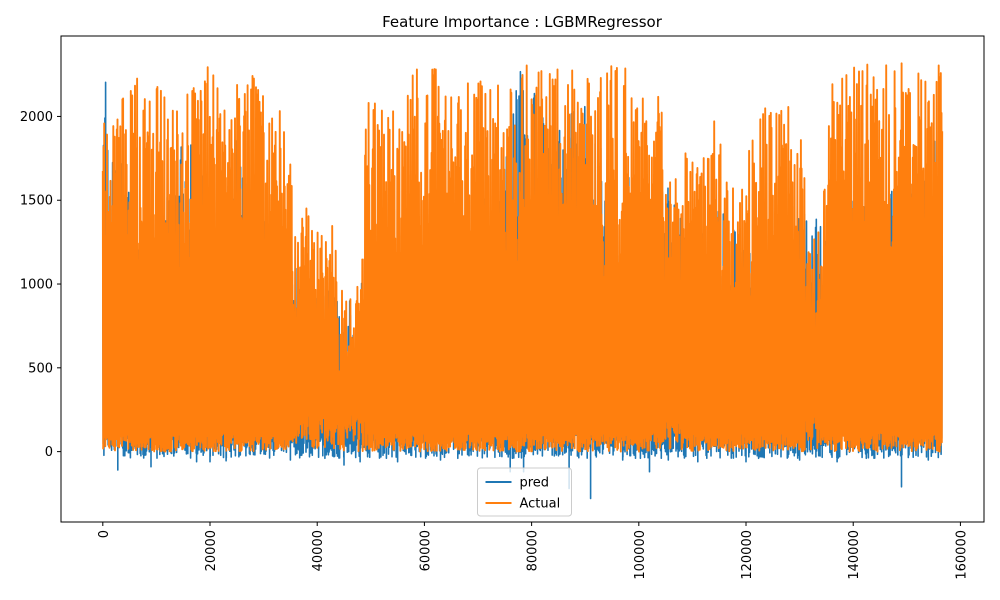 This screenshot has height=600, width=1000. Describe the element at coordinates (36, 285) in the screenshot. I see `y-tick-label: 1000` at that location.